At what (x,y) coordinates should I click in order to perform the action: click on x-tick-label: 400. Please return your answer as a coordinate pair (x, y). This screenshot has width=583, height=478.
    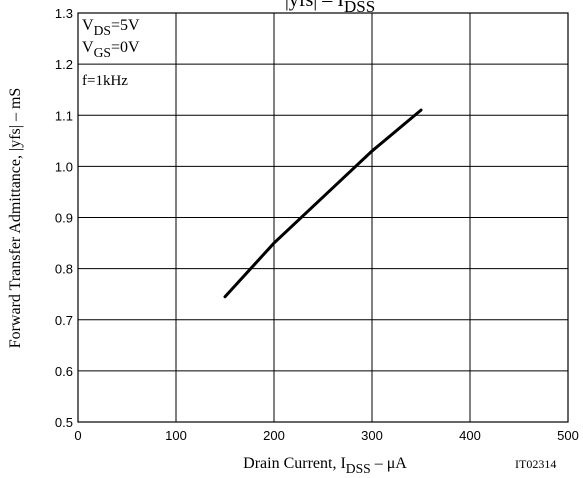
    Looking at the image, I should click on (470, 435).